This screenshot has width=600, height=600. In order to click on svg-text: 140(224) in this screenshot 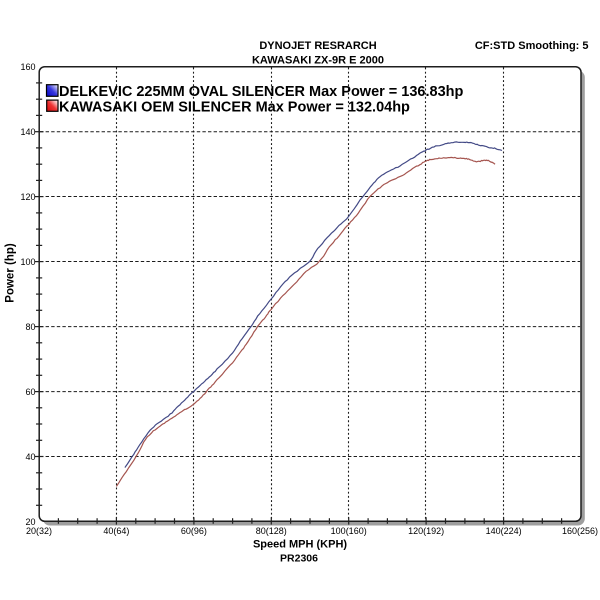, I will do `click(504, 531)`.